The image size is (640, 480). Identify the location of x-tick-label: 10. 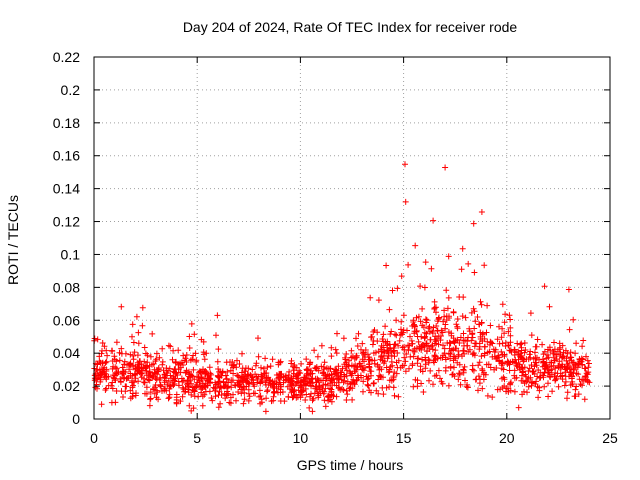
(301, 438).